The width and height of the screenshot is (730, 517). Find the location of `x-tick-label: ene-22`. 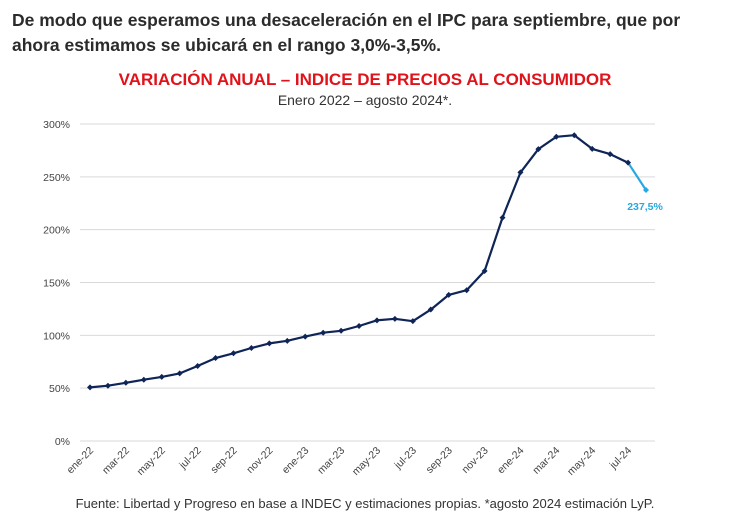

x-tick-label: ene-22 is located at coordinates (81, 461).